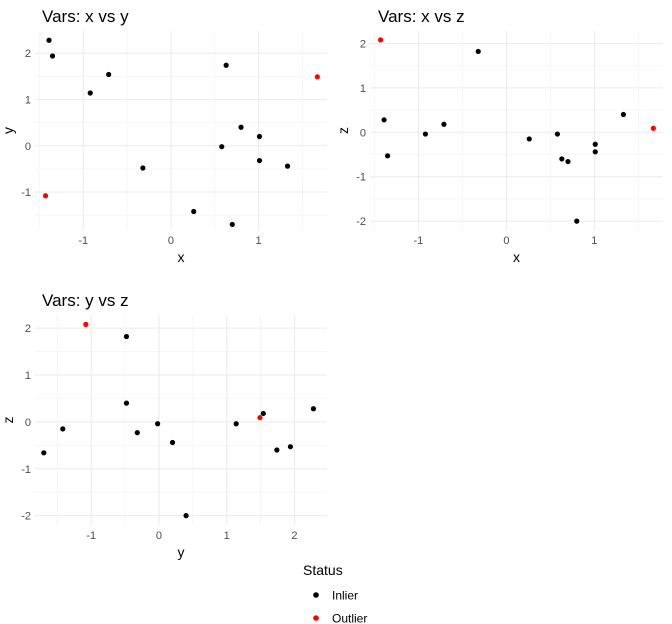 This screenshot has height=624, width=672. I want to click on legend-key-outlier, so click(316, 618).